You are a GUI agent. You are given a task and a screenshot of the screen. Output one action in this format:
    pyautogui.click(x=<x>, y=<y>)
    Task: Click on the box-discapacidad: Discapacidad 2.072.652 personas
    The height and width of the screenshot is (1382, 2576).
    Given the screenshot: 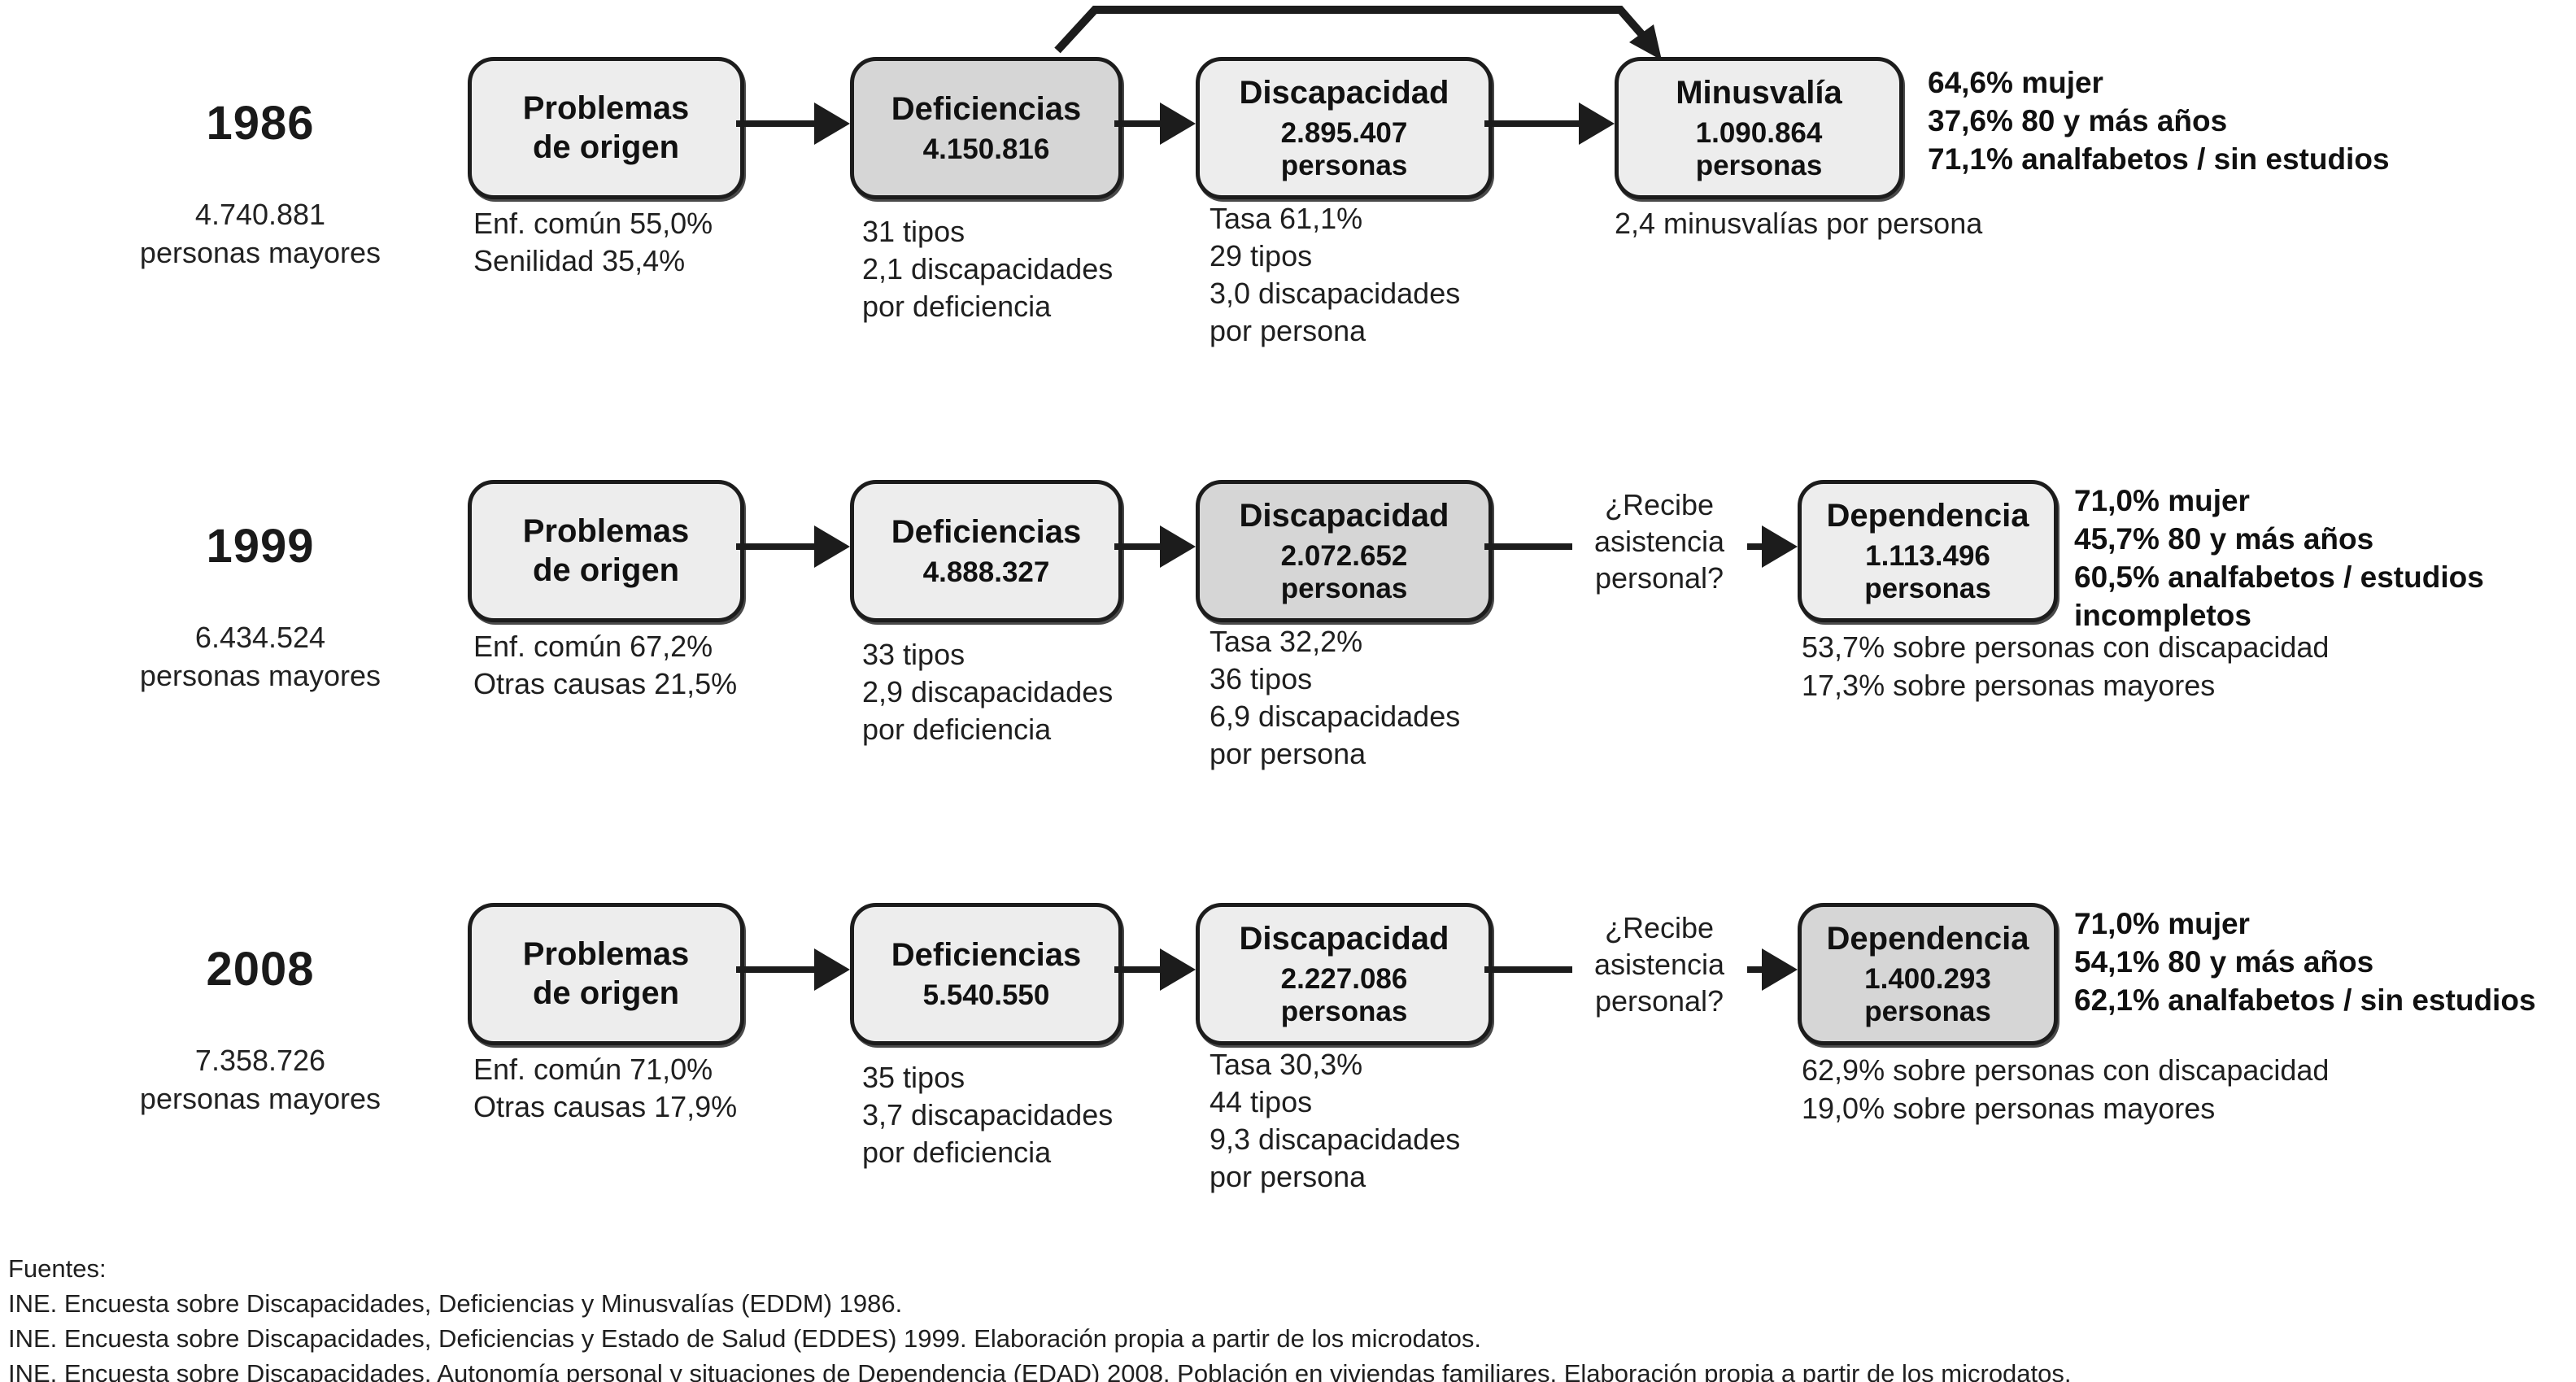 What is the action you would take?
    pyautogui.click(x=1344, y=551)
    